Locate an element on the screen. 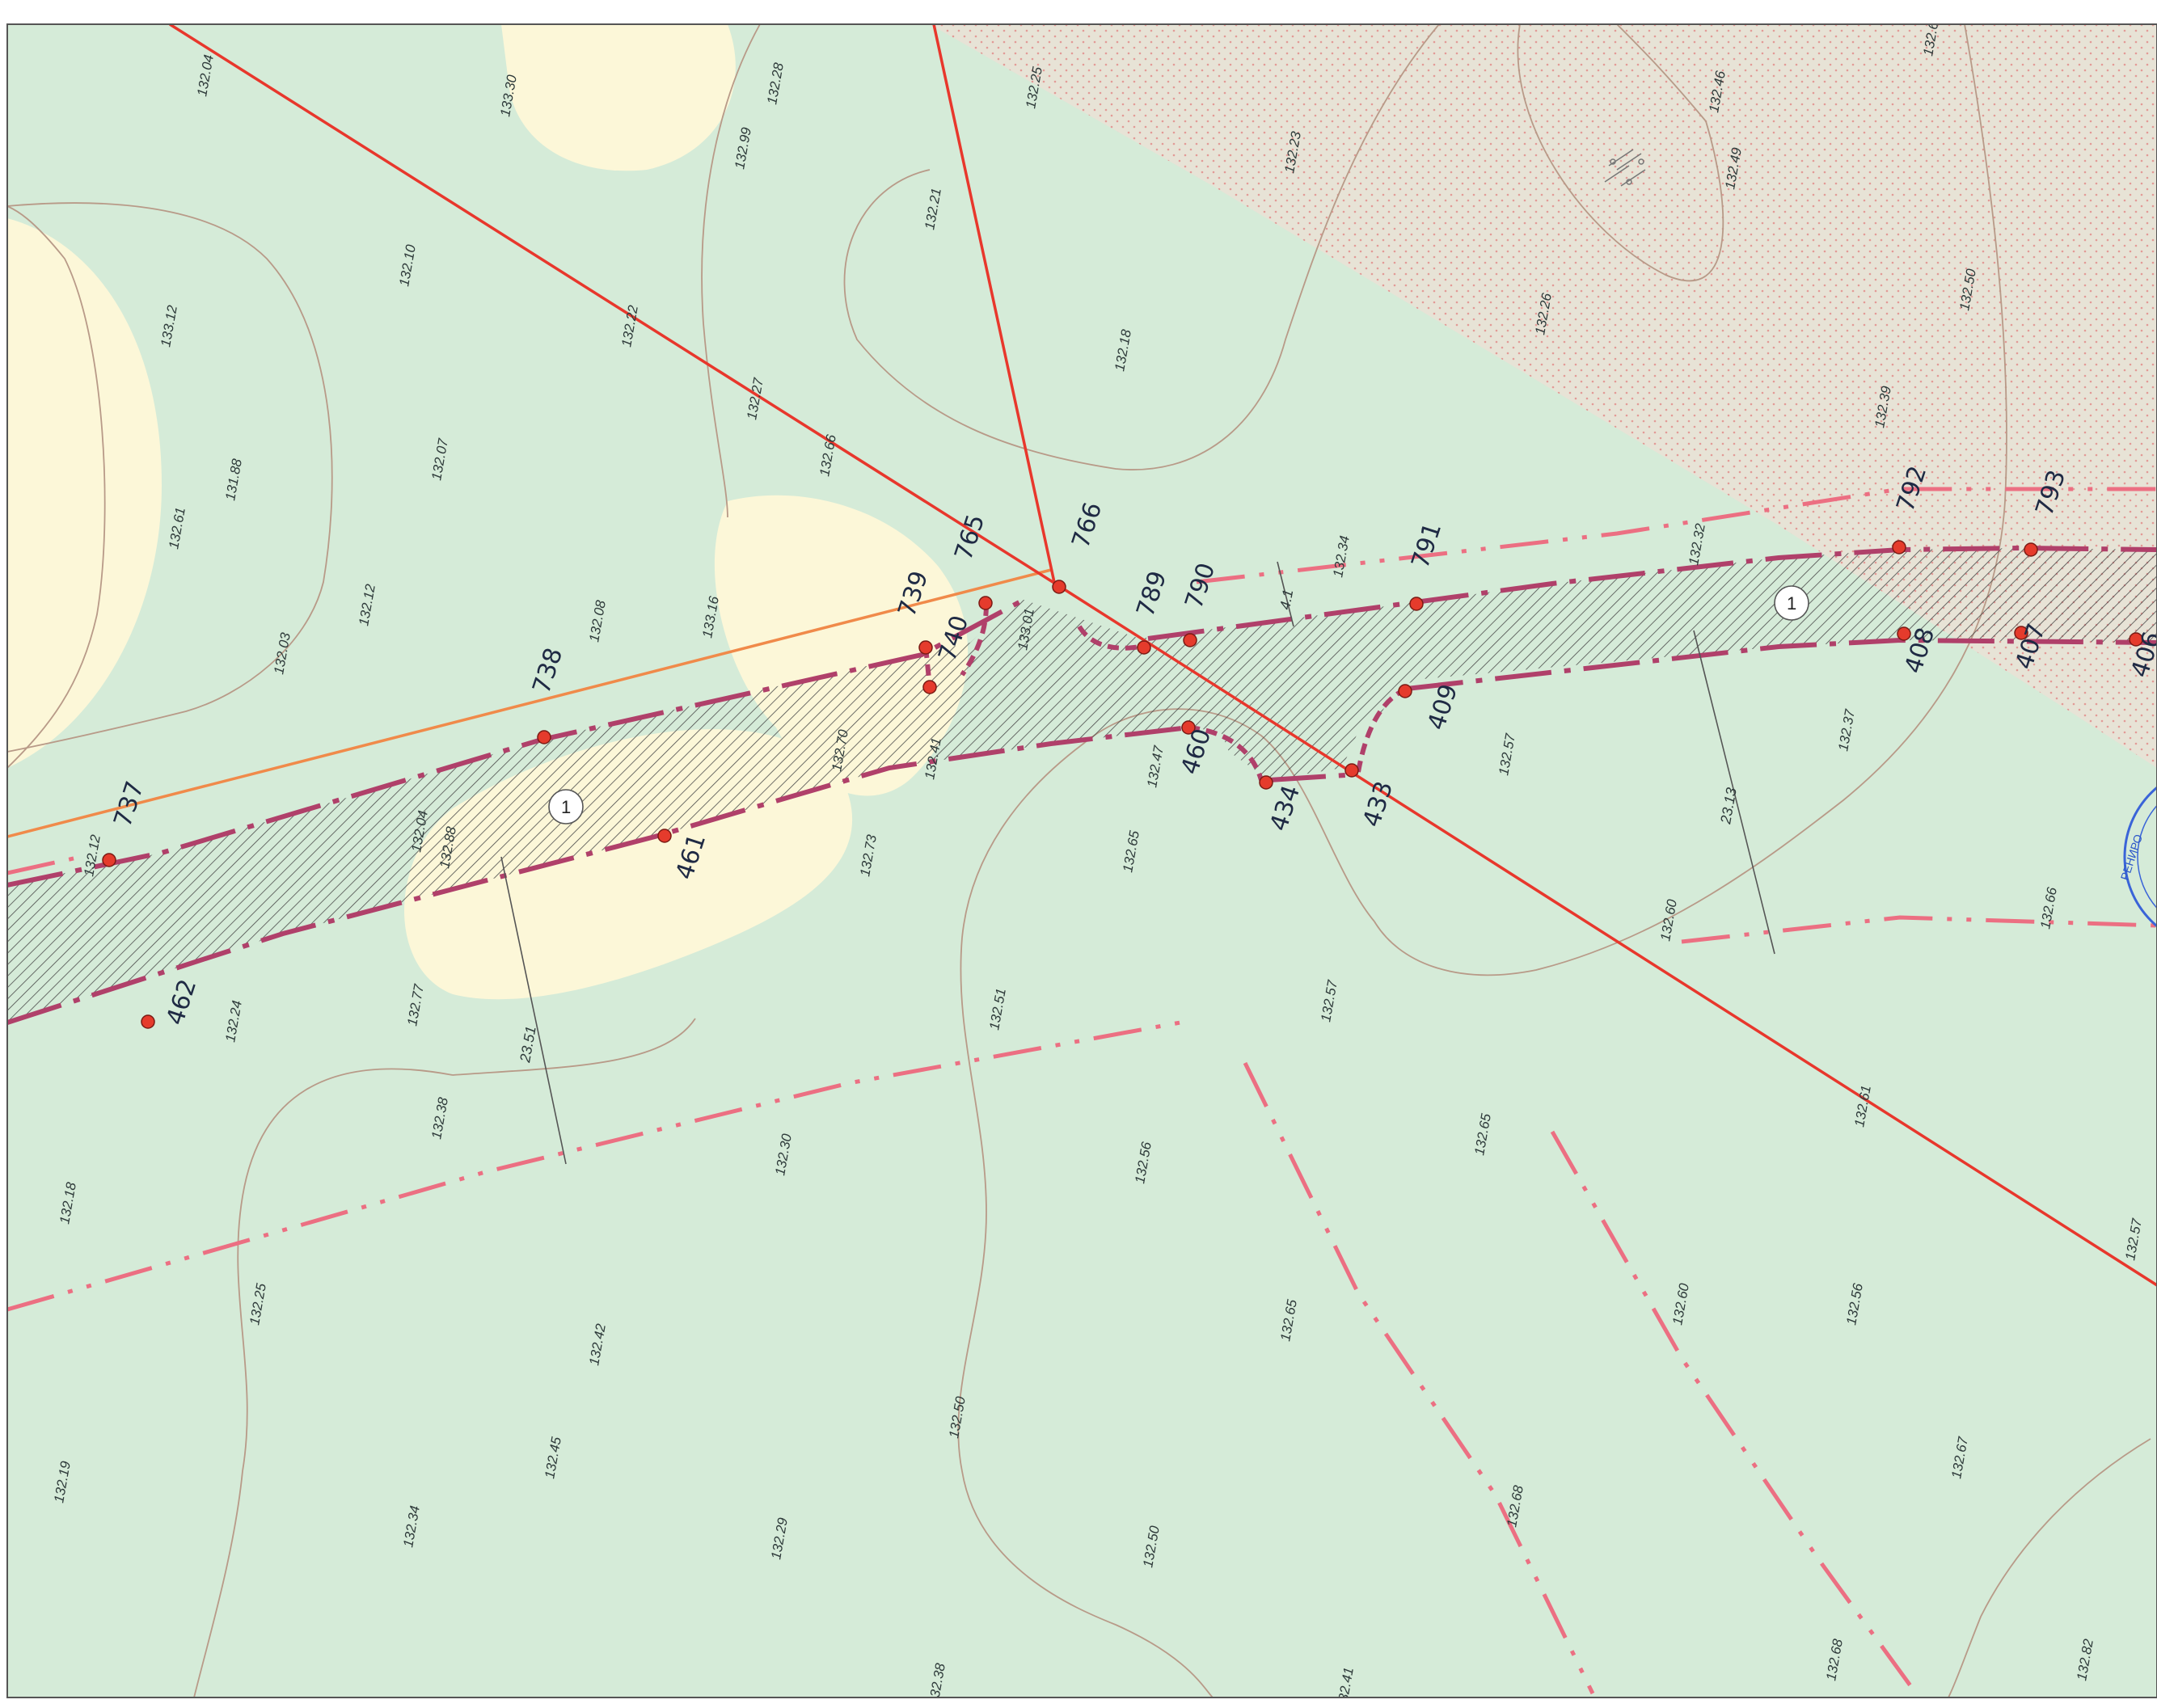 The width and height of the screenshot is (2157, 1708). sand-area-top is located at coordinates (618, 98).